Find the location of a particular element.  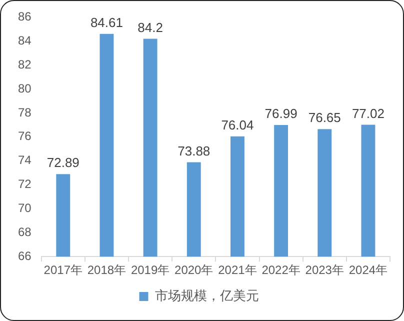

y-tick-label: 66 is located at coordinates (25, 255).